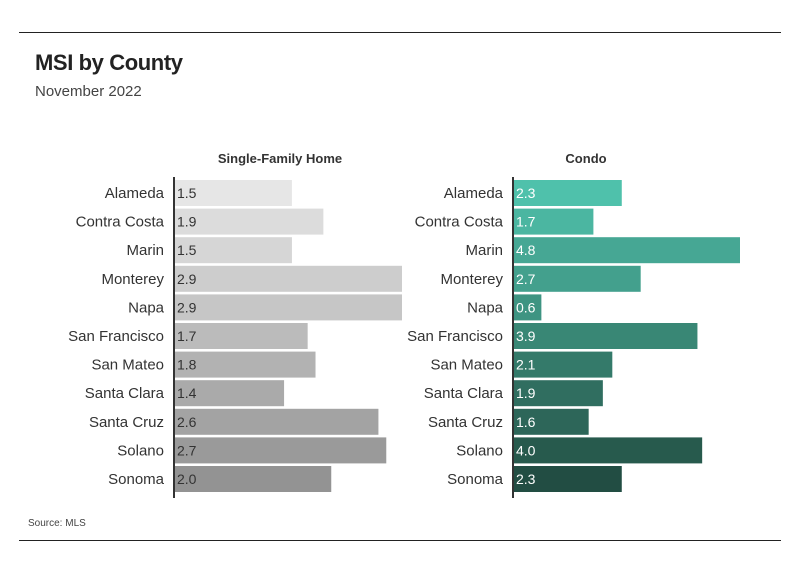  What do you see at coordinates (57, 523) in the screenshot?
I see `source-note: Source: MLS` at bounding box center [57, 523].